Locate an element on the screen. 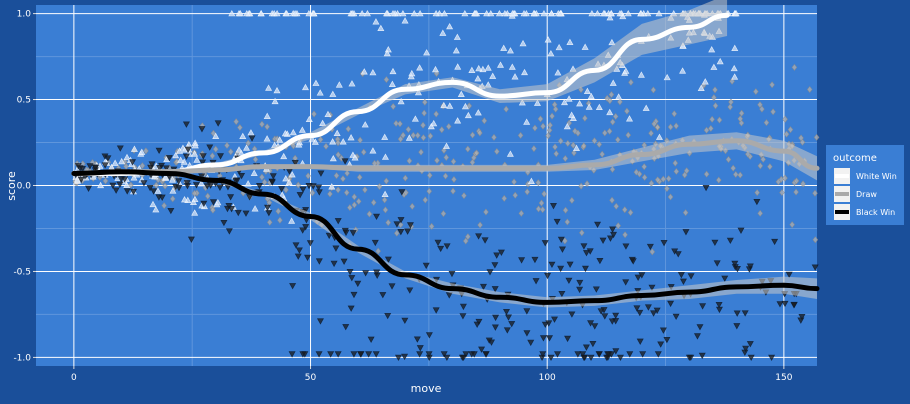  smooth-line-draw is located at coordinates (445, 157).